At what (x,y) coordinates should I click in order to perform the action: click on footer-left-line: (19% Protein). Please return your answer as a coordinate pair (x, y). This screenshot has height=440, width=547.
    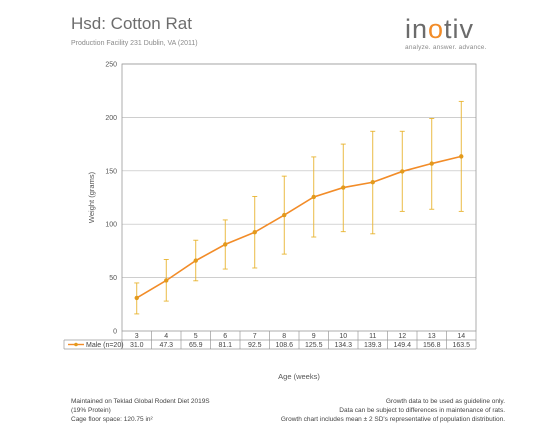
    Looking at the image, I should click on (91, 410).